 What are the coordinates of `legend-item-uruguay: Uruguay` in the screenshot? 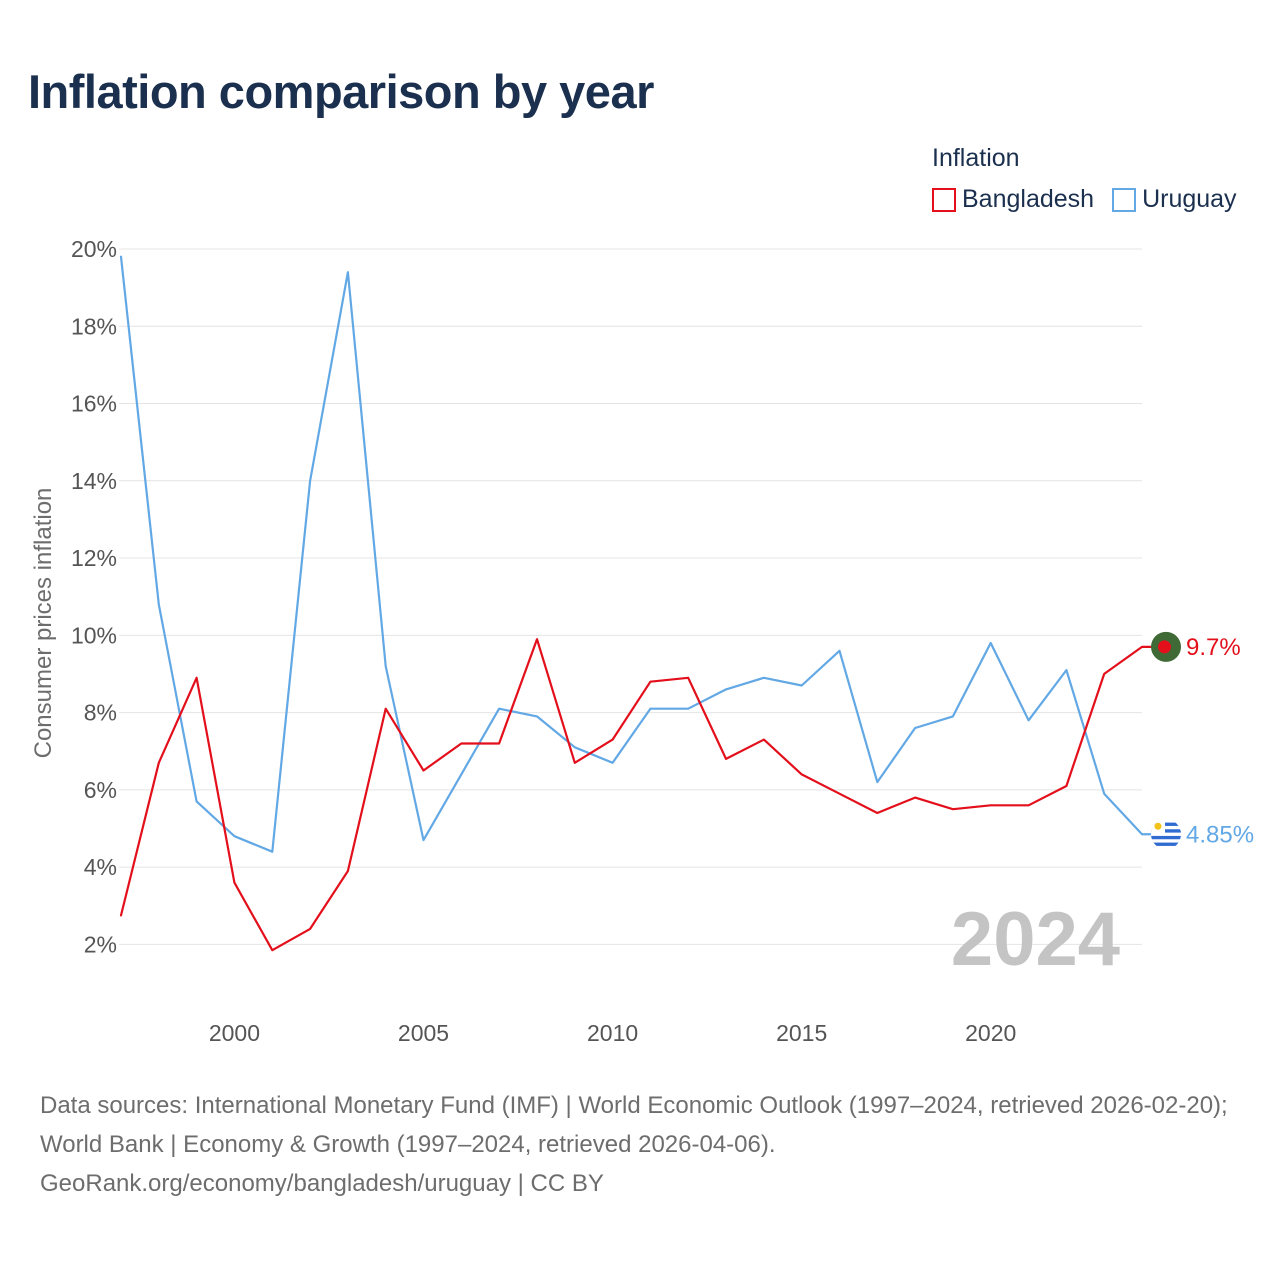 It's located at (1174, 199).